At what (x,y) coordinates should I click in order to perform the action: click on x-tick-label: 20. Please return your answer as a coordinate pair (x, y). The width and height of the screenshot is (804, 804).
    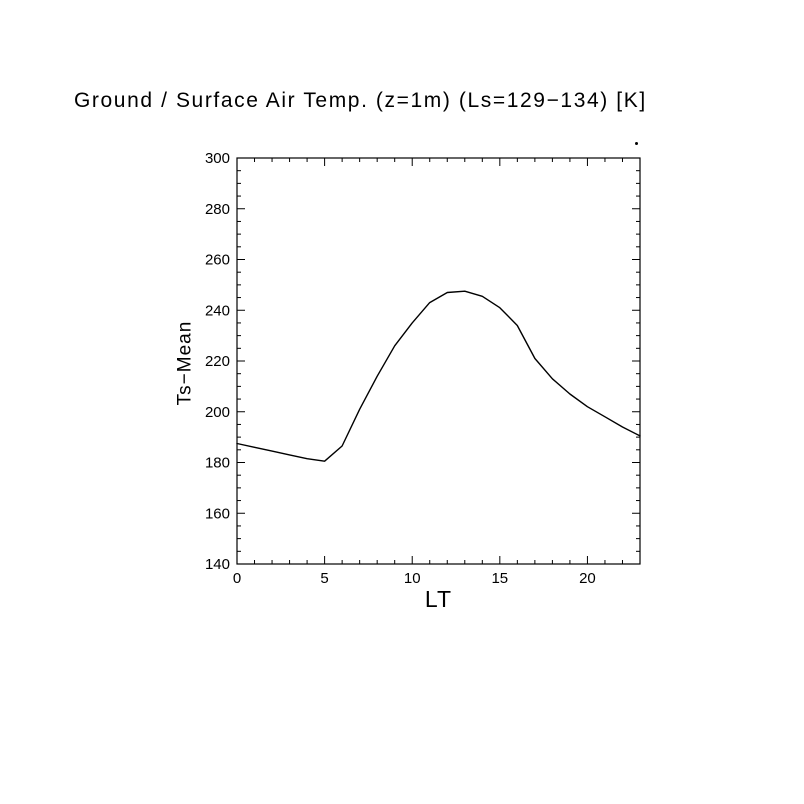
    Looking at the image, I should click on (587, 578).